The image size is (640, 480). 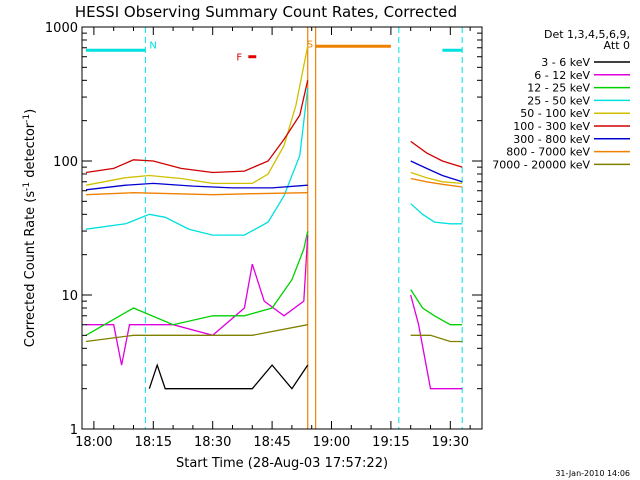 I want to click on legend-title-line-0: Det 1,3,4,5,6,9,, so click(x=587, y=34).